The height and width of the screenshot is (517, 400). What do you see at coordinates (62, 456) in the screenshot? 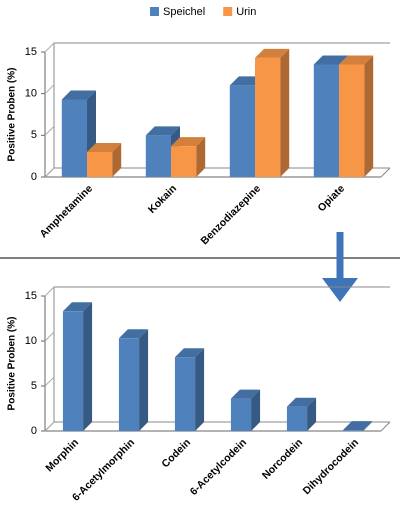
I see `x-tick-label: Morphin` at bounding box center [62, 456].